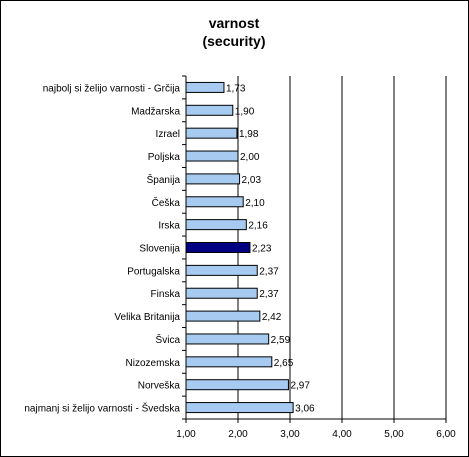 The image size is (469, 457). What do you see at coordinates (249, 134) in the screenshot?
I see `value-label: 1,98` at bounding box center [249, 134].